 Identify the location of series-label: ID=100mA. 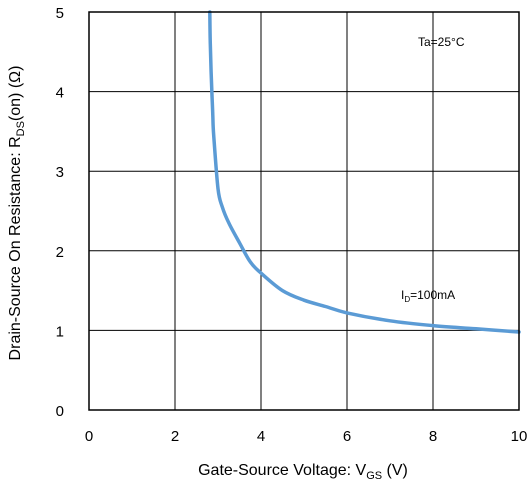
(428, 296).